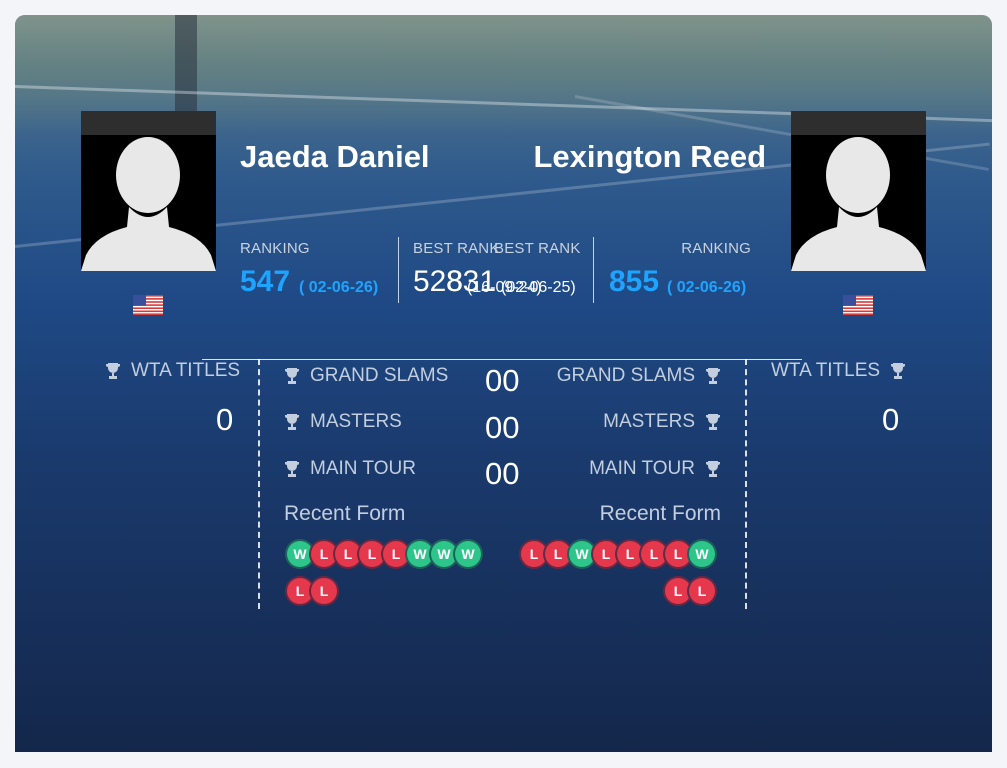 The image size is (1007, 768). I want to click on left-player-name: Jaeda Daniel, so click(335, 156).